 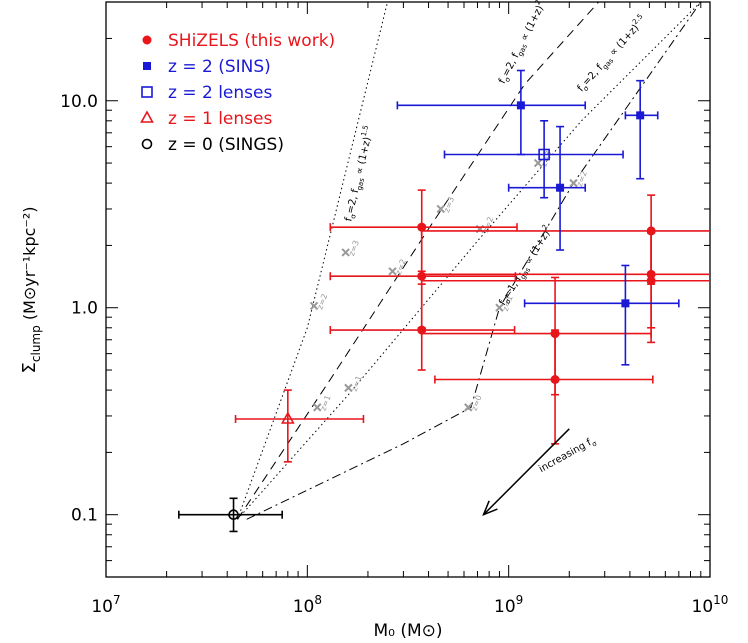 I want to click on y-axis-label: Σclump (M⊙yr⁻¹kpc⁻²), so click(x=31, y=290).